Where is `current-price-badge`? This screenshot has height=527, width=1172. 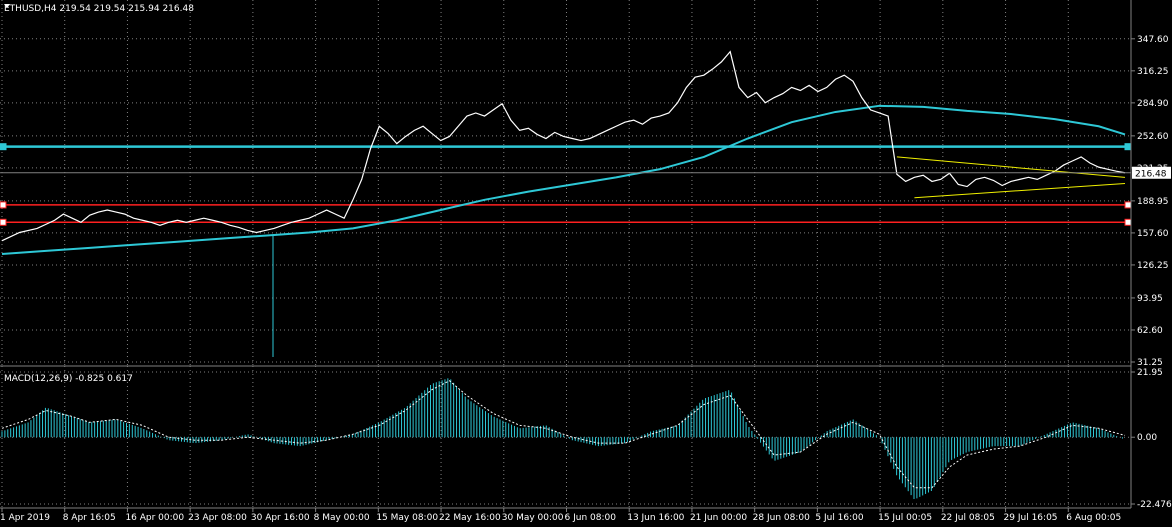
current-price-badge is located at coordinates (1151, 172).